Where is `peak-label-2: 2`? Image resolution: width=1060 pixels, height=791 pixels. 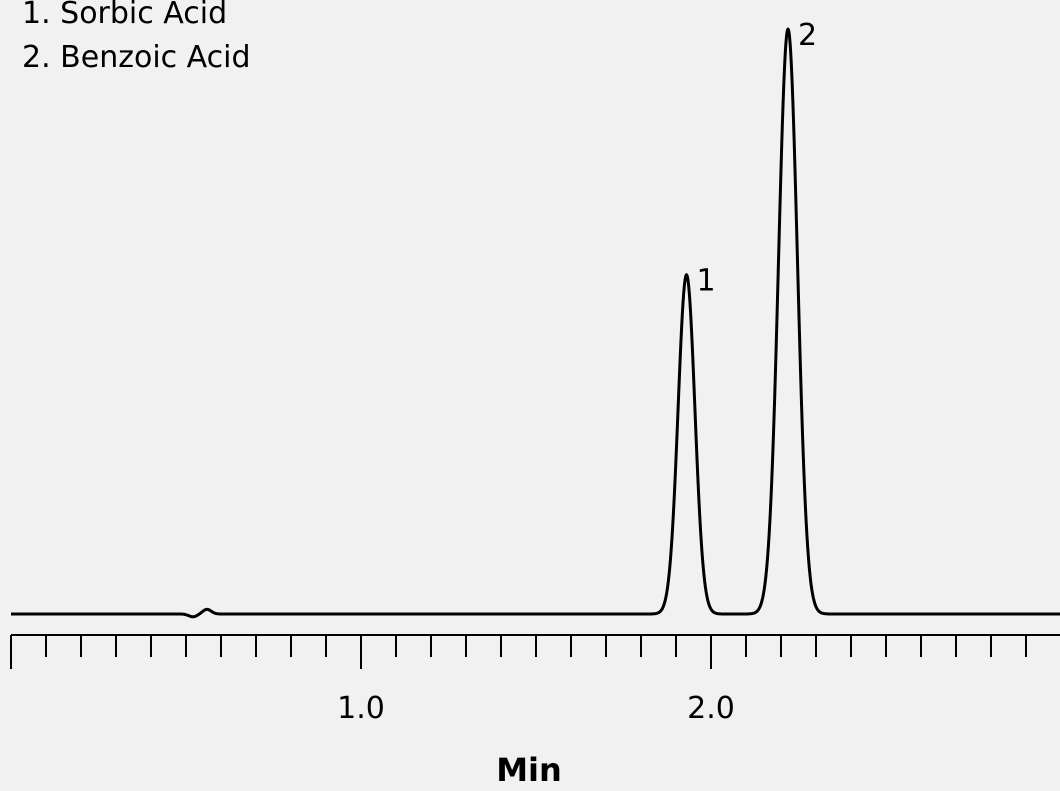
peak-label-2: 2 is located at coordinates (807, 35).